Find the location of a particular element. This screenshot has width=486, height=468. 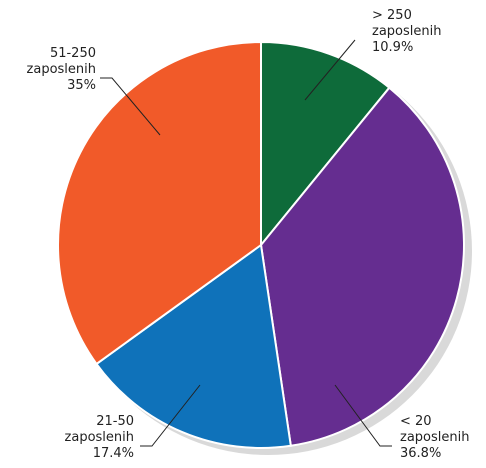

category-label: 21-50 zaposlenih is located at coordinates (99, 429).